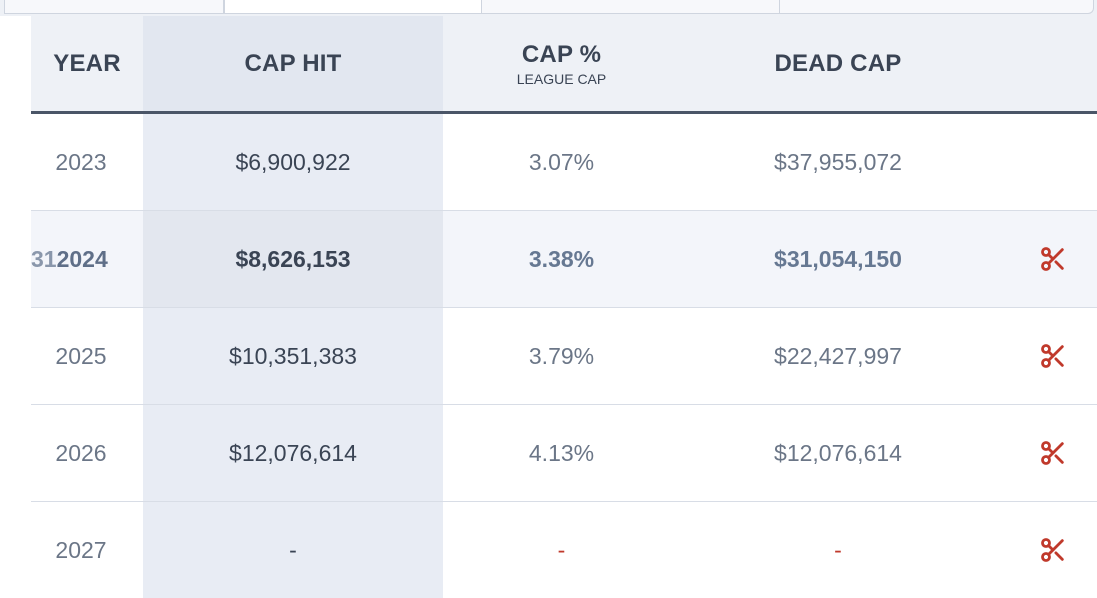 The width and height of the screenshot is (1097, 598). I want to click on dead-cap-column-header: DEAD CAP, so click(838, 63).